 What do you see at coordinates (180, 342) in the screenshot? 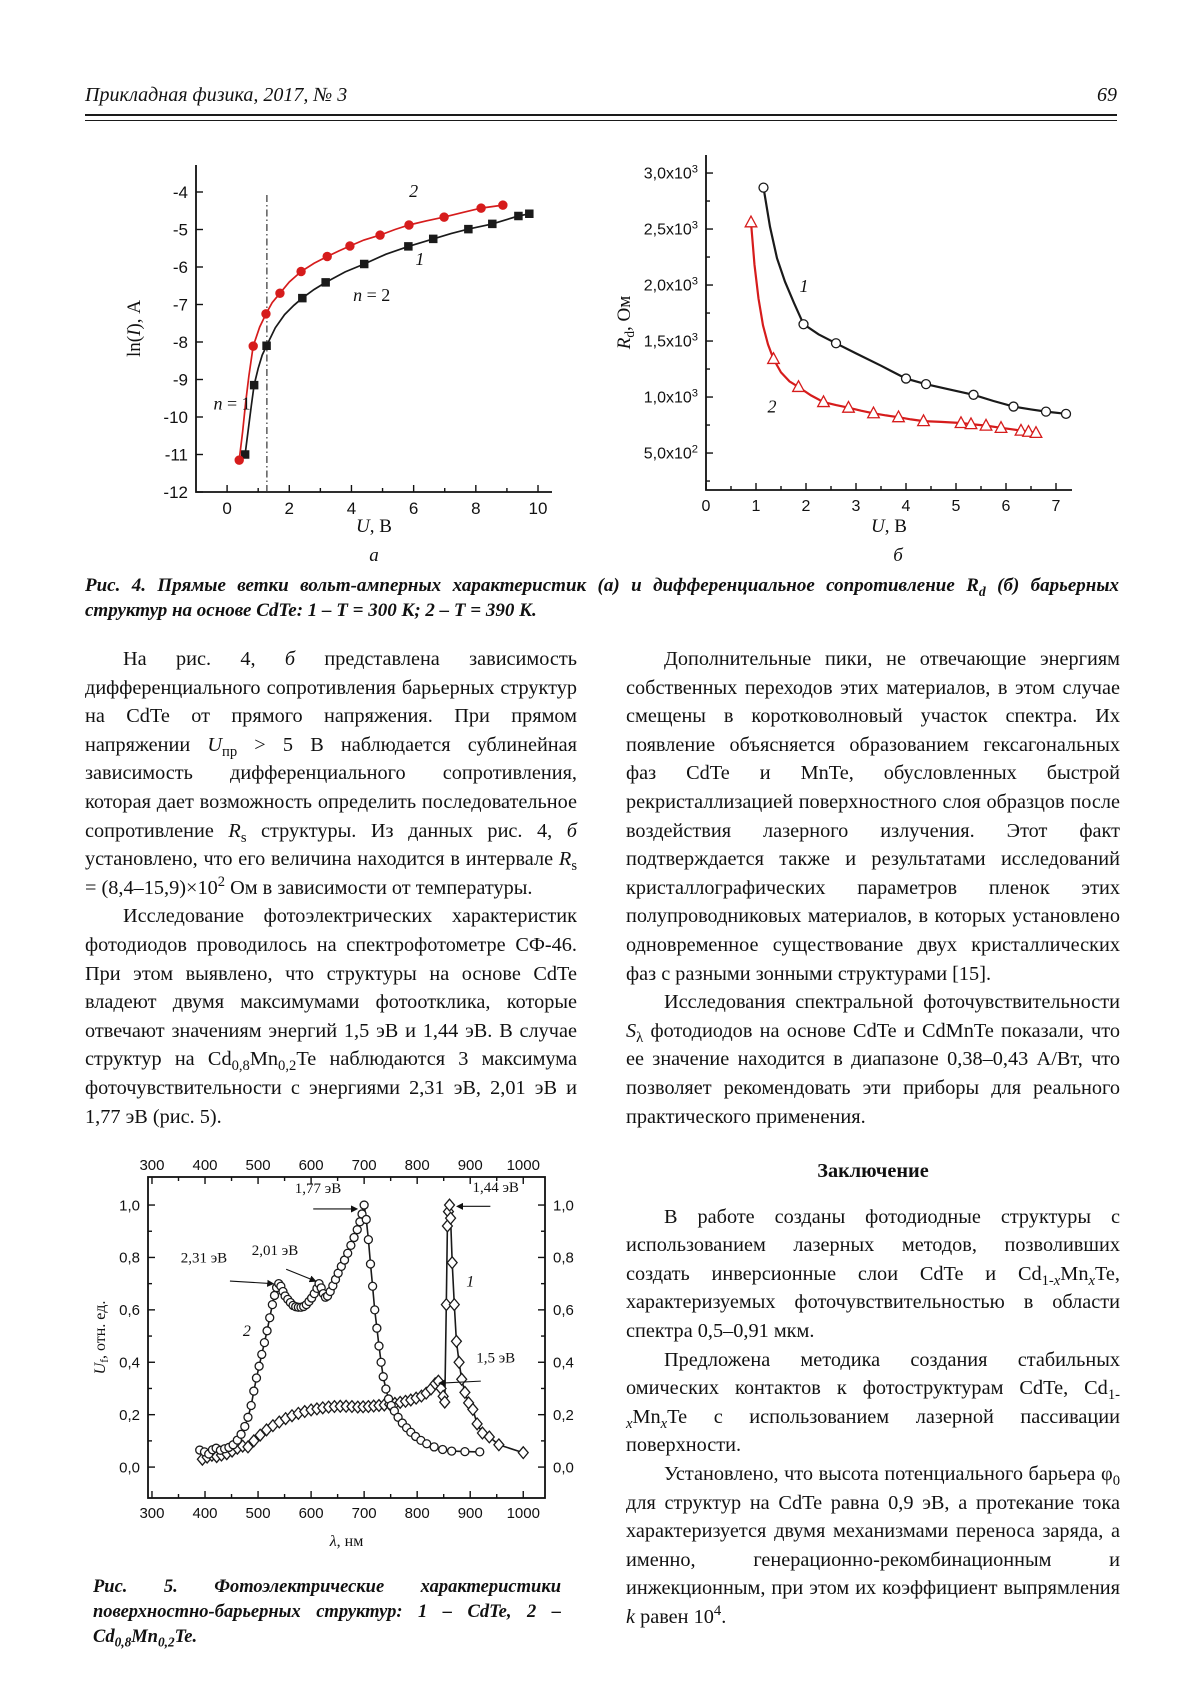
I see `svg-text: -8` at bounding box center [180, 342].